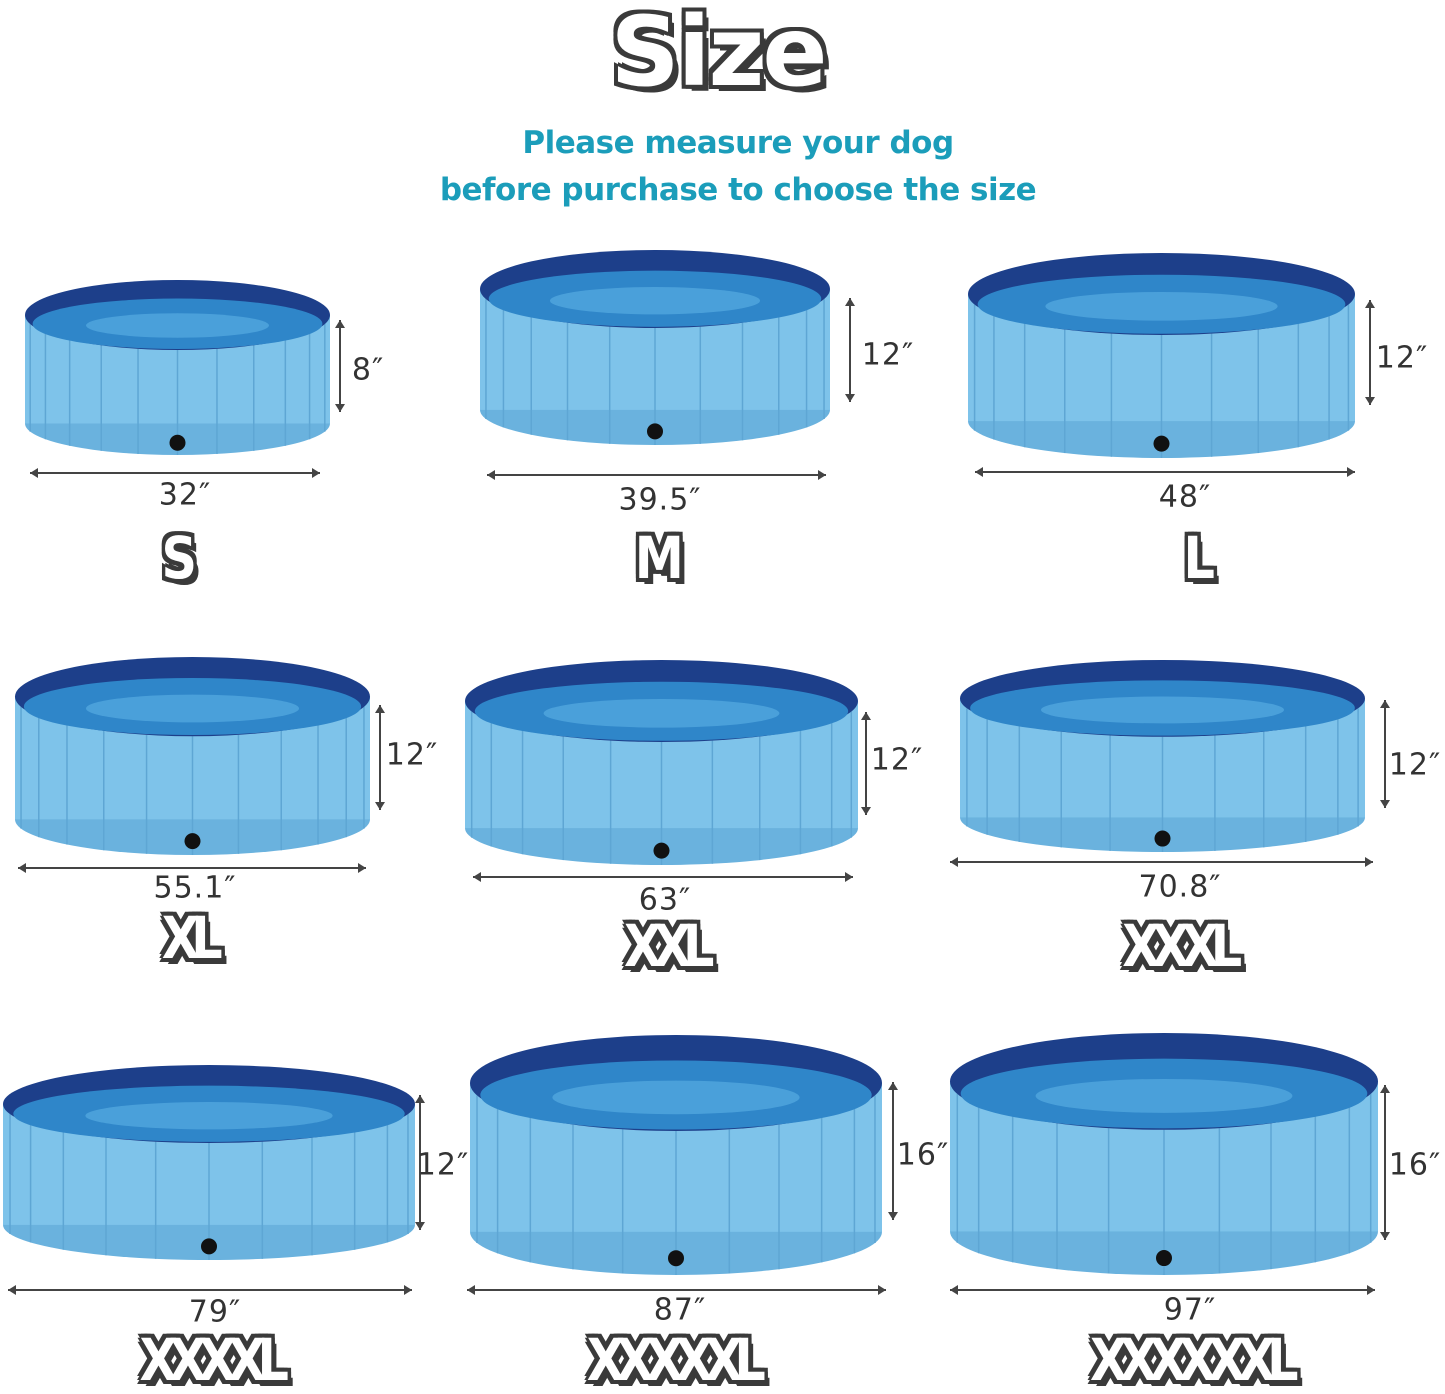 The height and width of the screenshot is (1394, 1445). I want to click on pool-image-xl, so click(192, 756).